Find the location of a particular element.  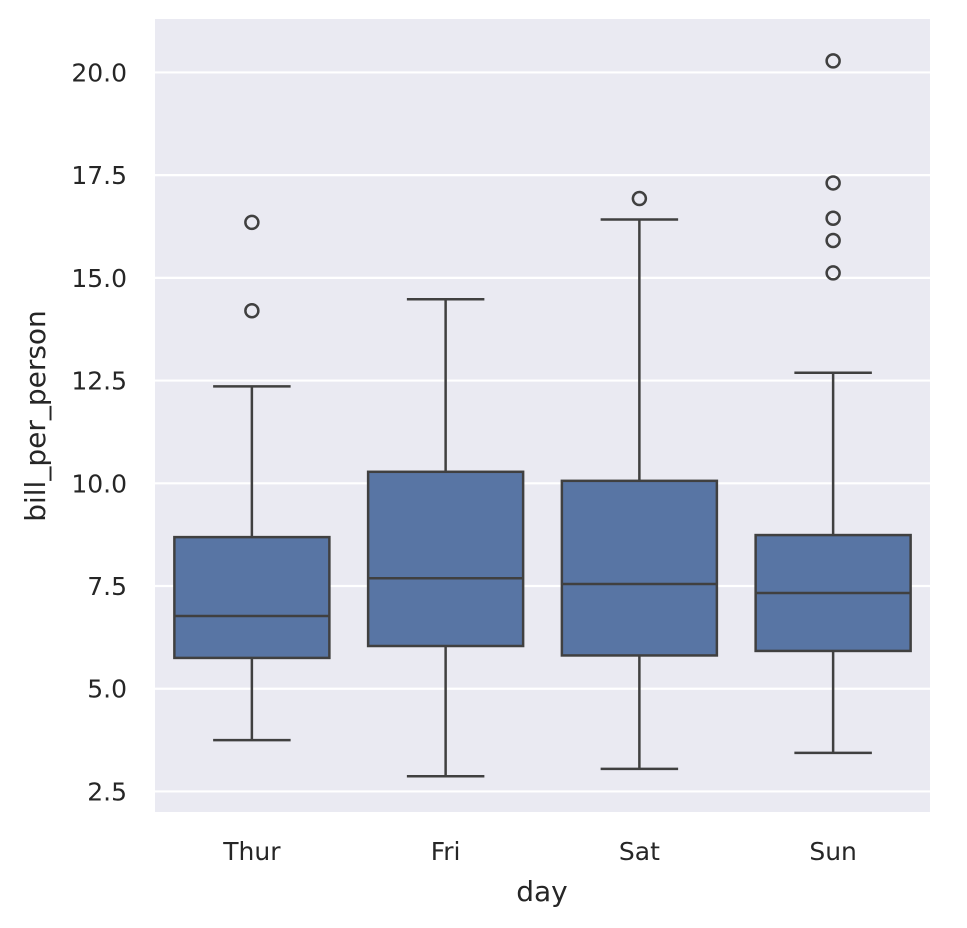

box-group-fri is located at coordinates (445, 537).